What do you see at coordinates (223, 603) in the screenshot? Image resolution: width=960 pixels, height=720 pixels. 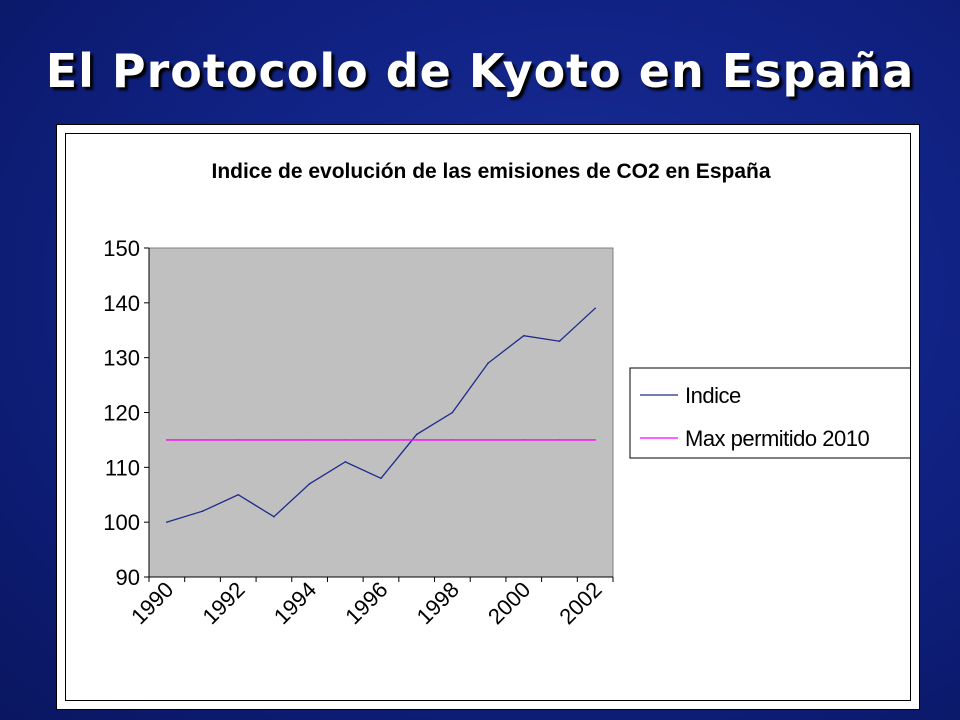 I see `x-tick-label: 1992` at bounding box center [223, 603].